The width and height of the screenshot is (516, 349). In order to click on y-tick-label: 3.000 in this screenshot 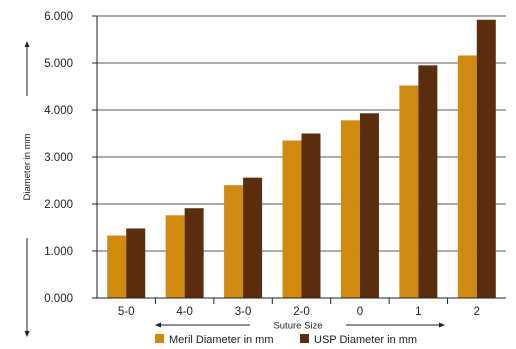, I will do `click(58, 158)`.